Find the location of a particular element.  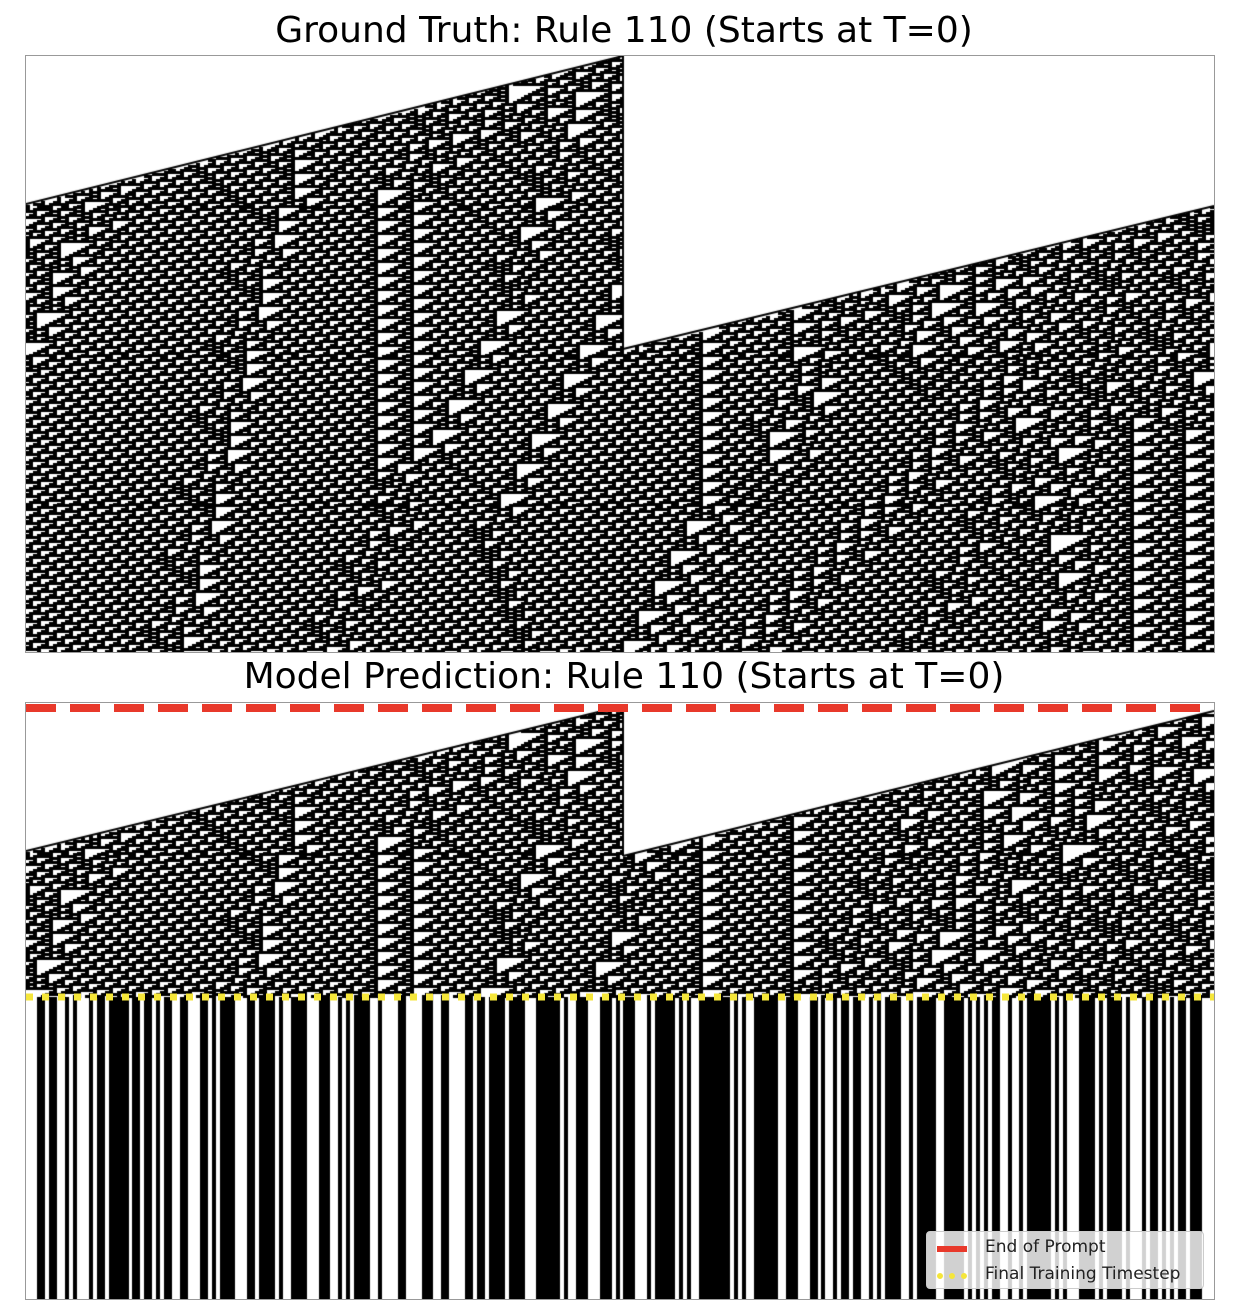

legend-item-final-training-timestep: Final Training Timestep is located at coordinates (1065, 1274).